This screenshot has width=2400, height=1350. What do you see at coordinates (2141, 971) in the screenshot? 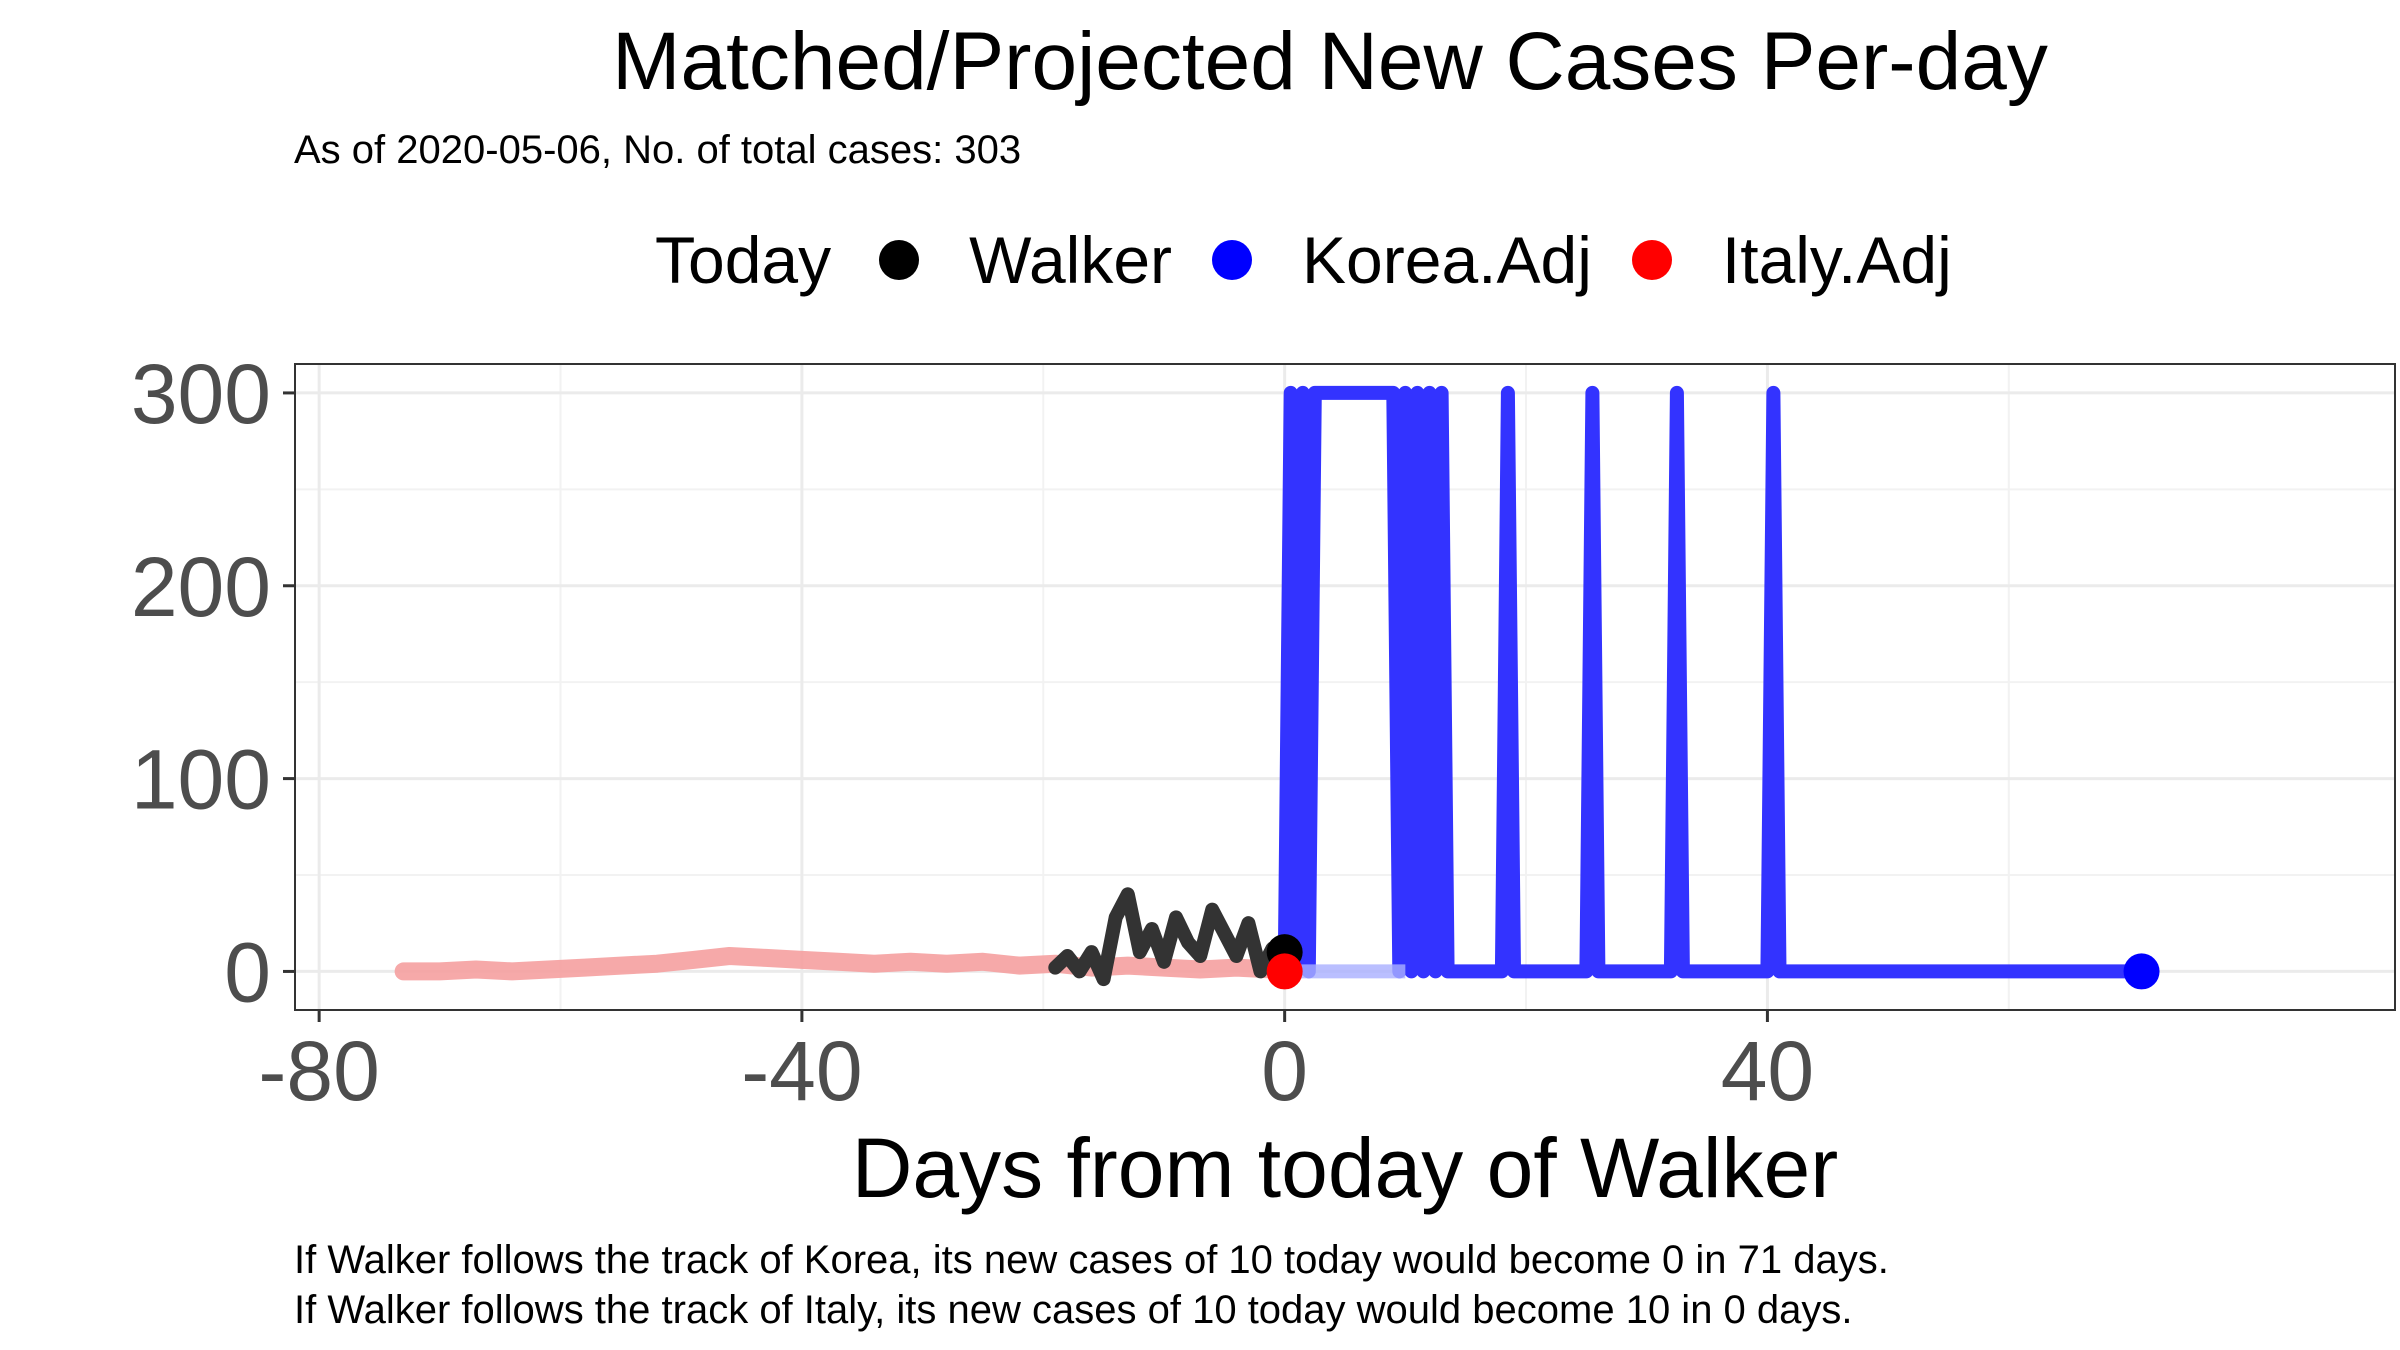
I see `marker-korea` at bounding box center [2141, 971].